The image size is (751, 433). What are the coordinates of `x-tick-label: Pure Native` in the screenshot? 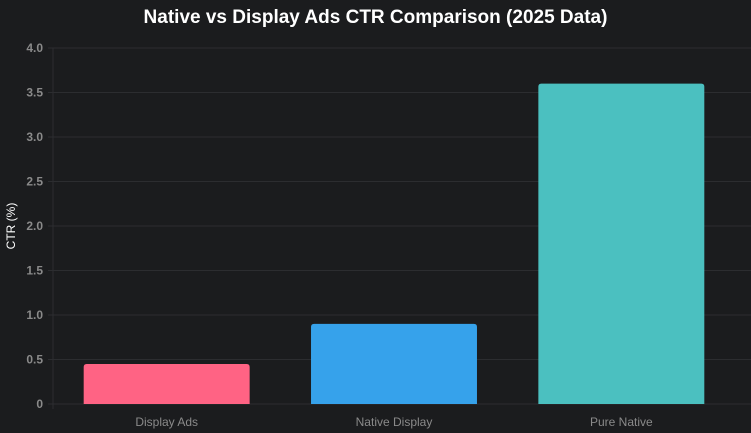 It's located at (621, 422).